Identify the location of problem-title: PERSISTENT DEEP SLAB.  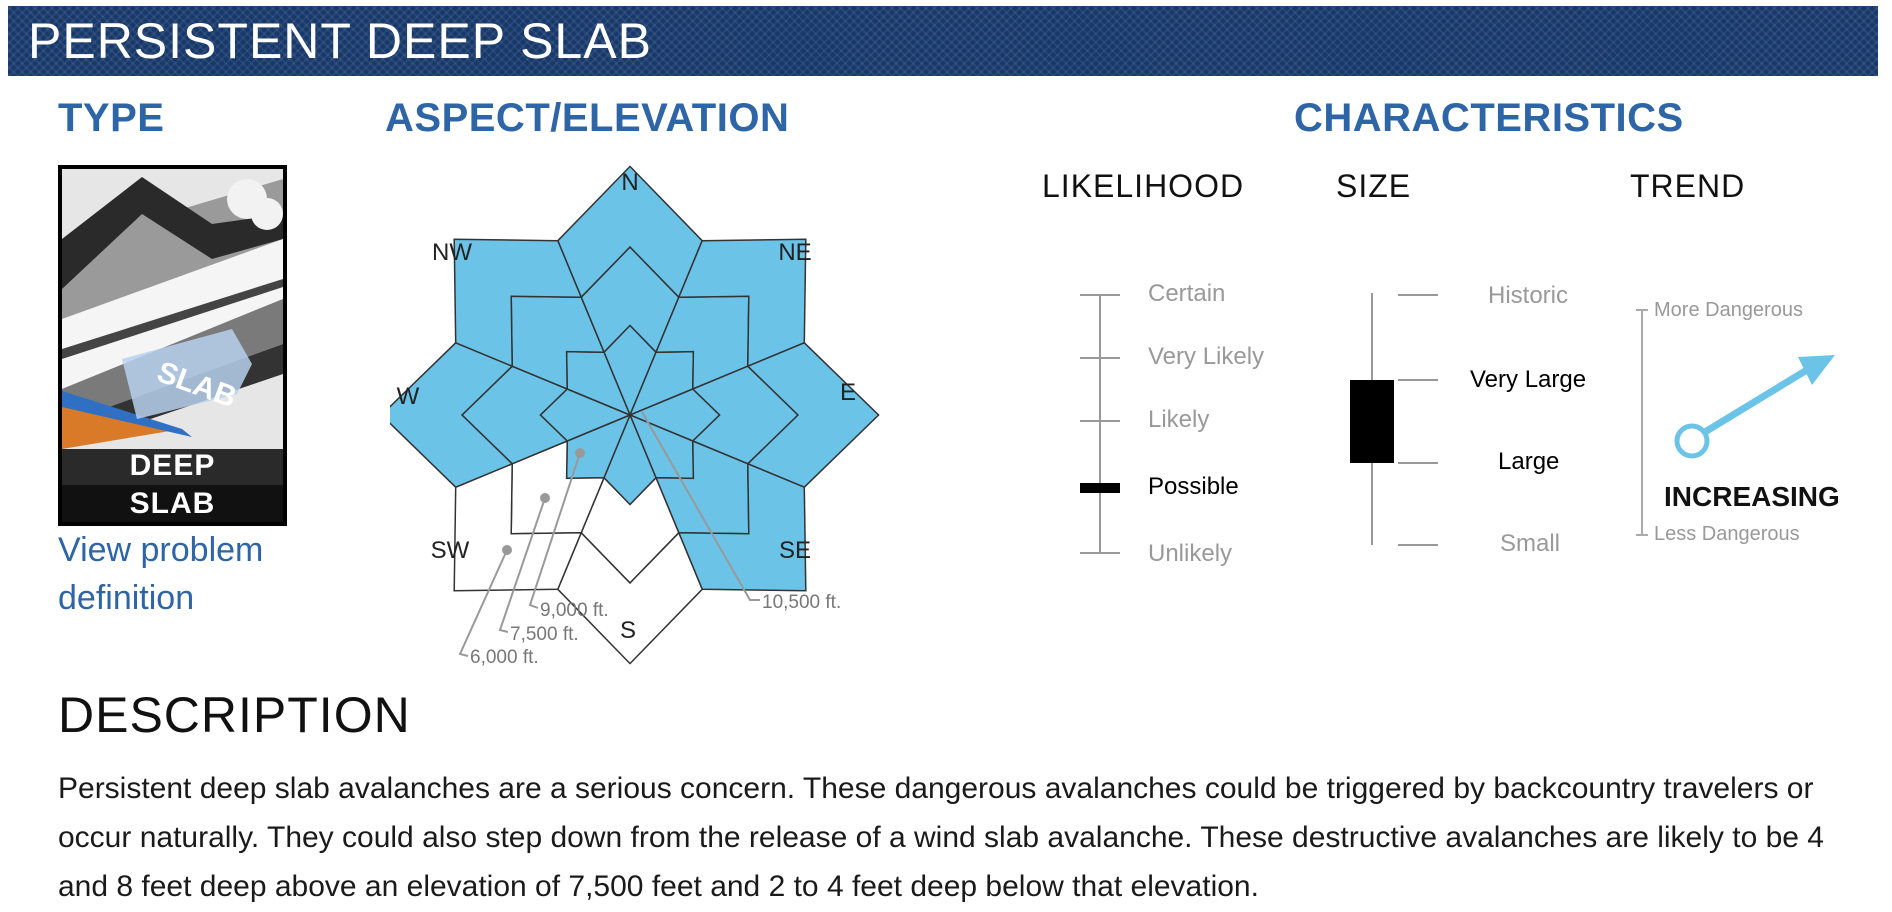
(340, 41).